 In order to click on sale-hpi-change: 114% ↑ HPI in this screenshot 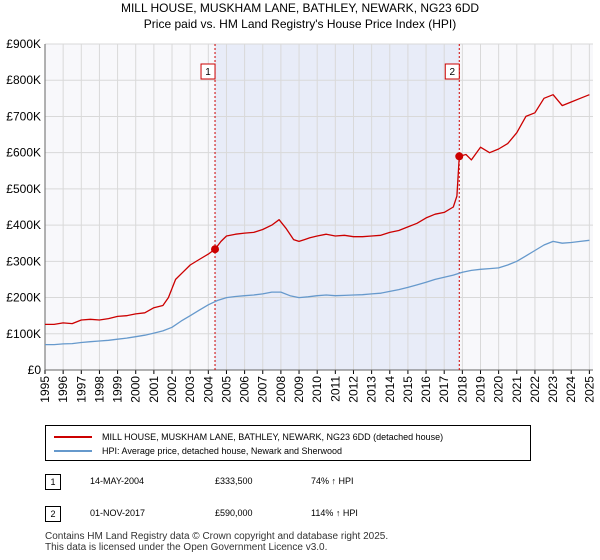, I will do `click(334, 513)`.